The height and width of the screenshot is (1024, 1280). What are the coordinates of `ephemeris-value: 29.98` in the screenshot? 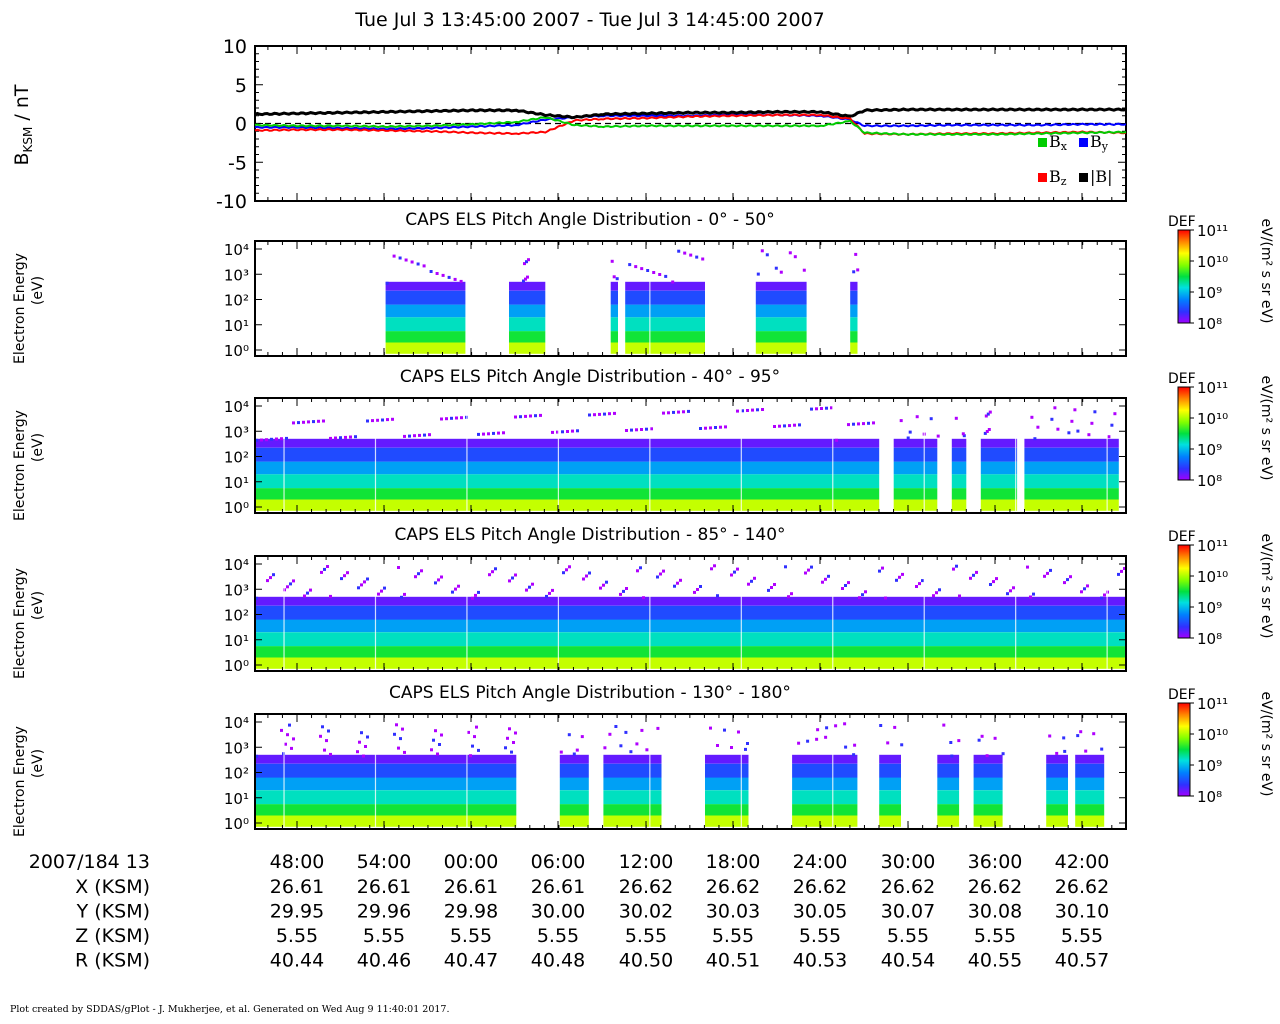 It's located at (471, 912).